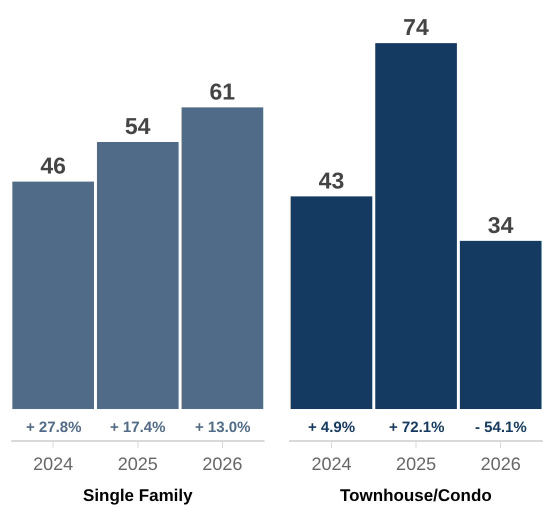 This screenshot has width=543, height=507. What do you see at coordinates (137, 126) in the screenshot?
I see `data-label: 54` at bounding box center [137, 126].